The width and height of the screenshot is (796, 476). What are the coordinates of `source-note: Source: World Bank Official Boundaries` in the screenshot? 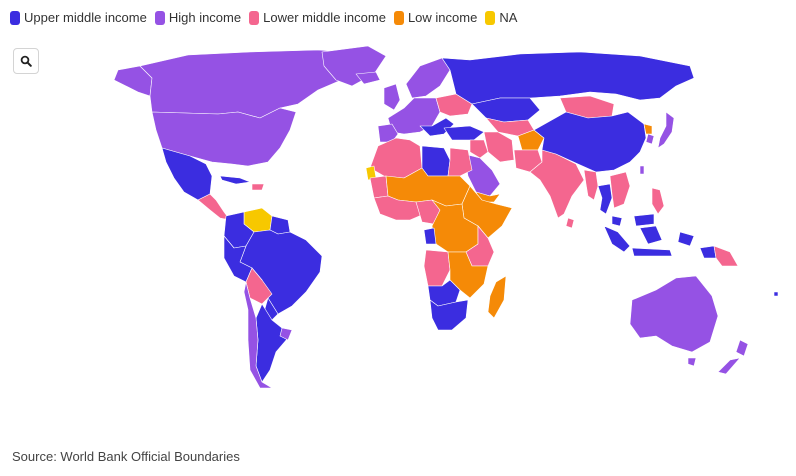 It's located at (126, 456).